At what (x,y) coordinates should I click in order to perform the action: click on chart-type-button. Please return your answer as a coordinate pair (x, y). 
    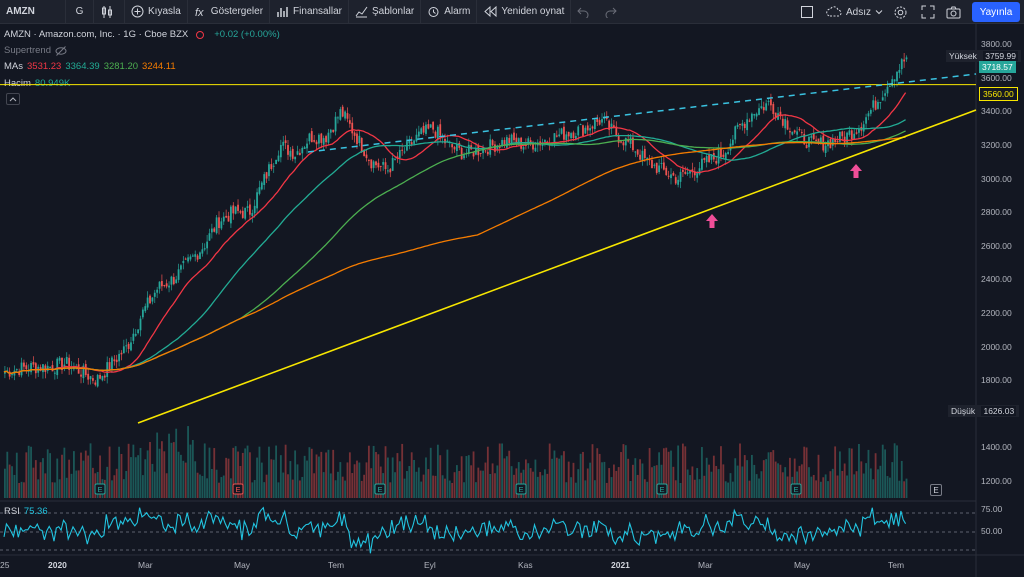
    Looking at the image, I should click on (109, 12).